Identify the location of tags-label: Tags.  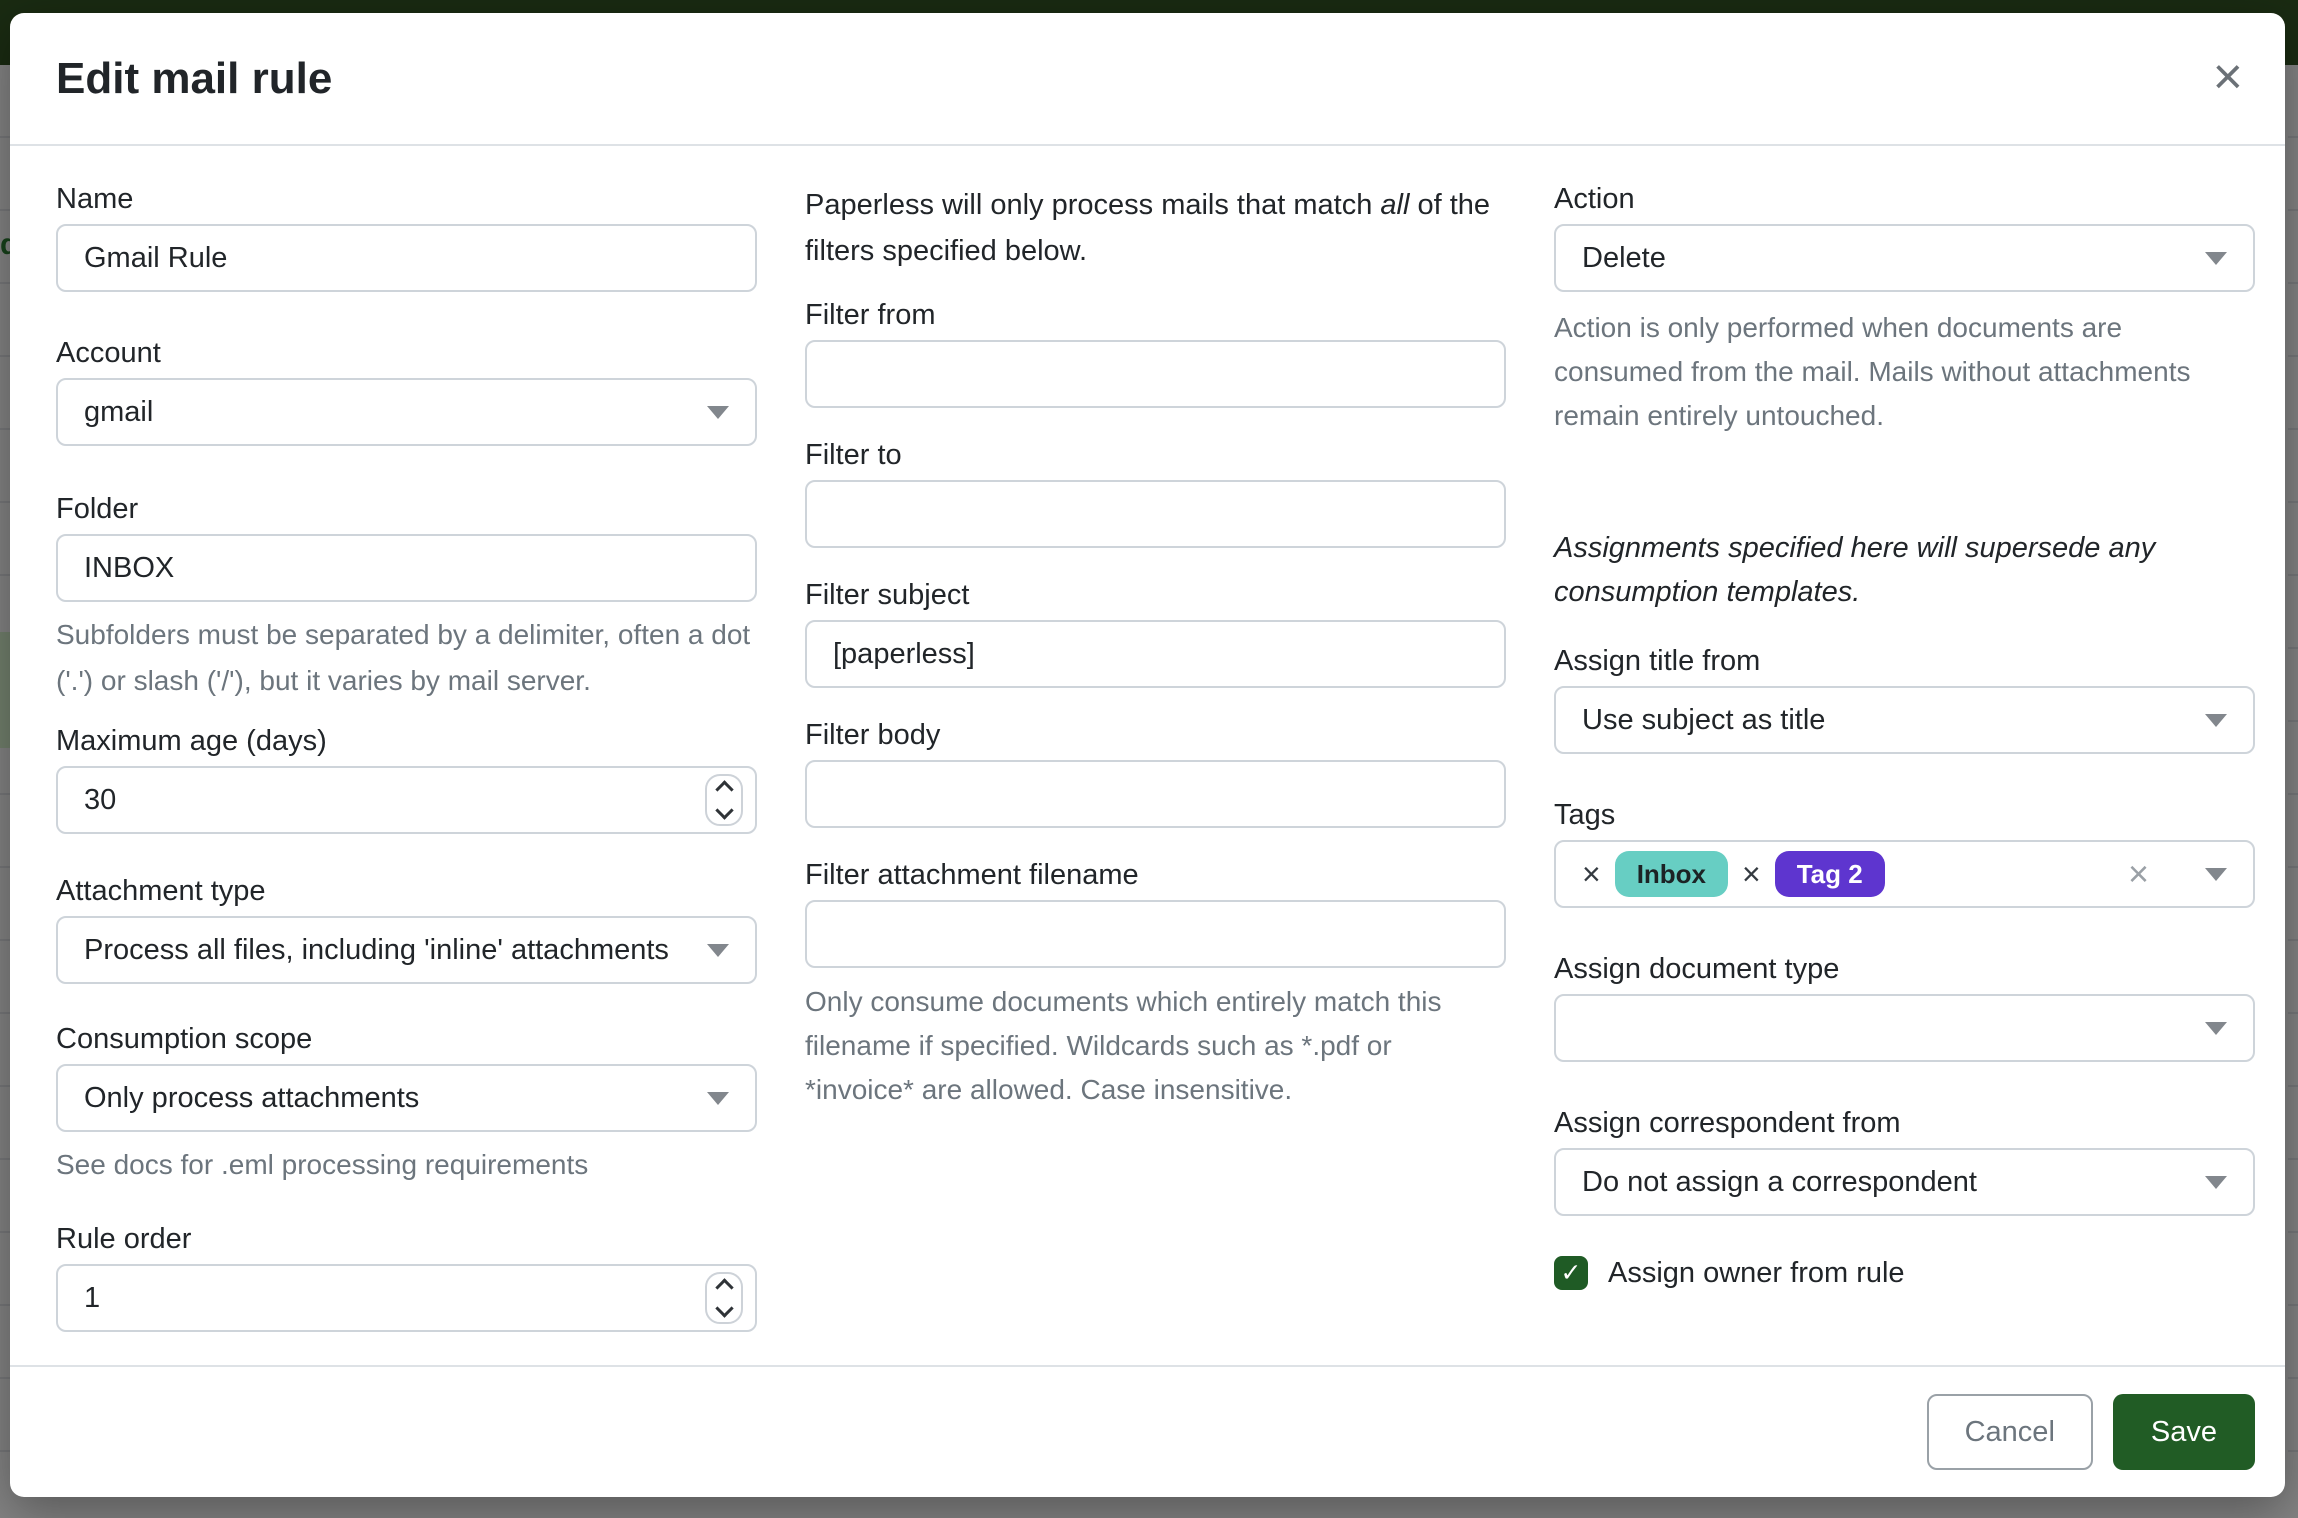
(1585, 815).